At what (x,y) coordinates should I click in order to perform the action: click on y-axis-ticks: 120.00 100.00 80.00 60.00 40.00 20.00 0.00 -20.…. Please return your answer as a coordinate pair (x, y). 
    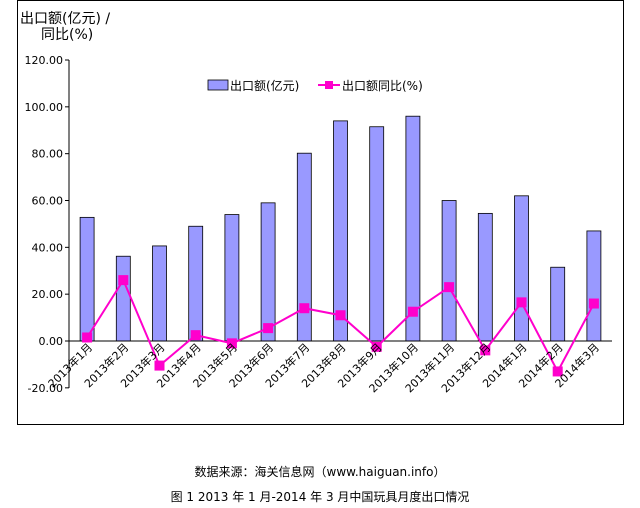
    Looking at the image, I should click on (47, 224).